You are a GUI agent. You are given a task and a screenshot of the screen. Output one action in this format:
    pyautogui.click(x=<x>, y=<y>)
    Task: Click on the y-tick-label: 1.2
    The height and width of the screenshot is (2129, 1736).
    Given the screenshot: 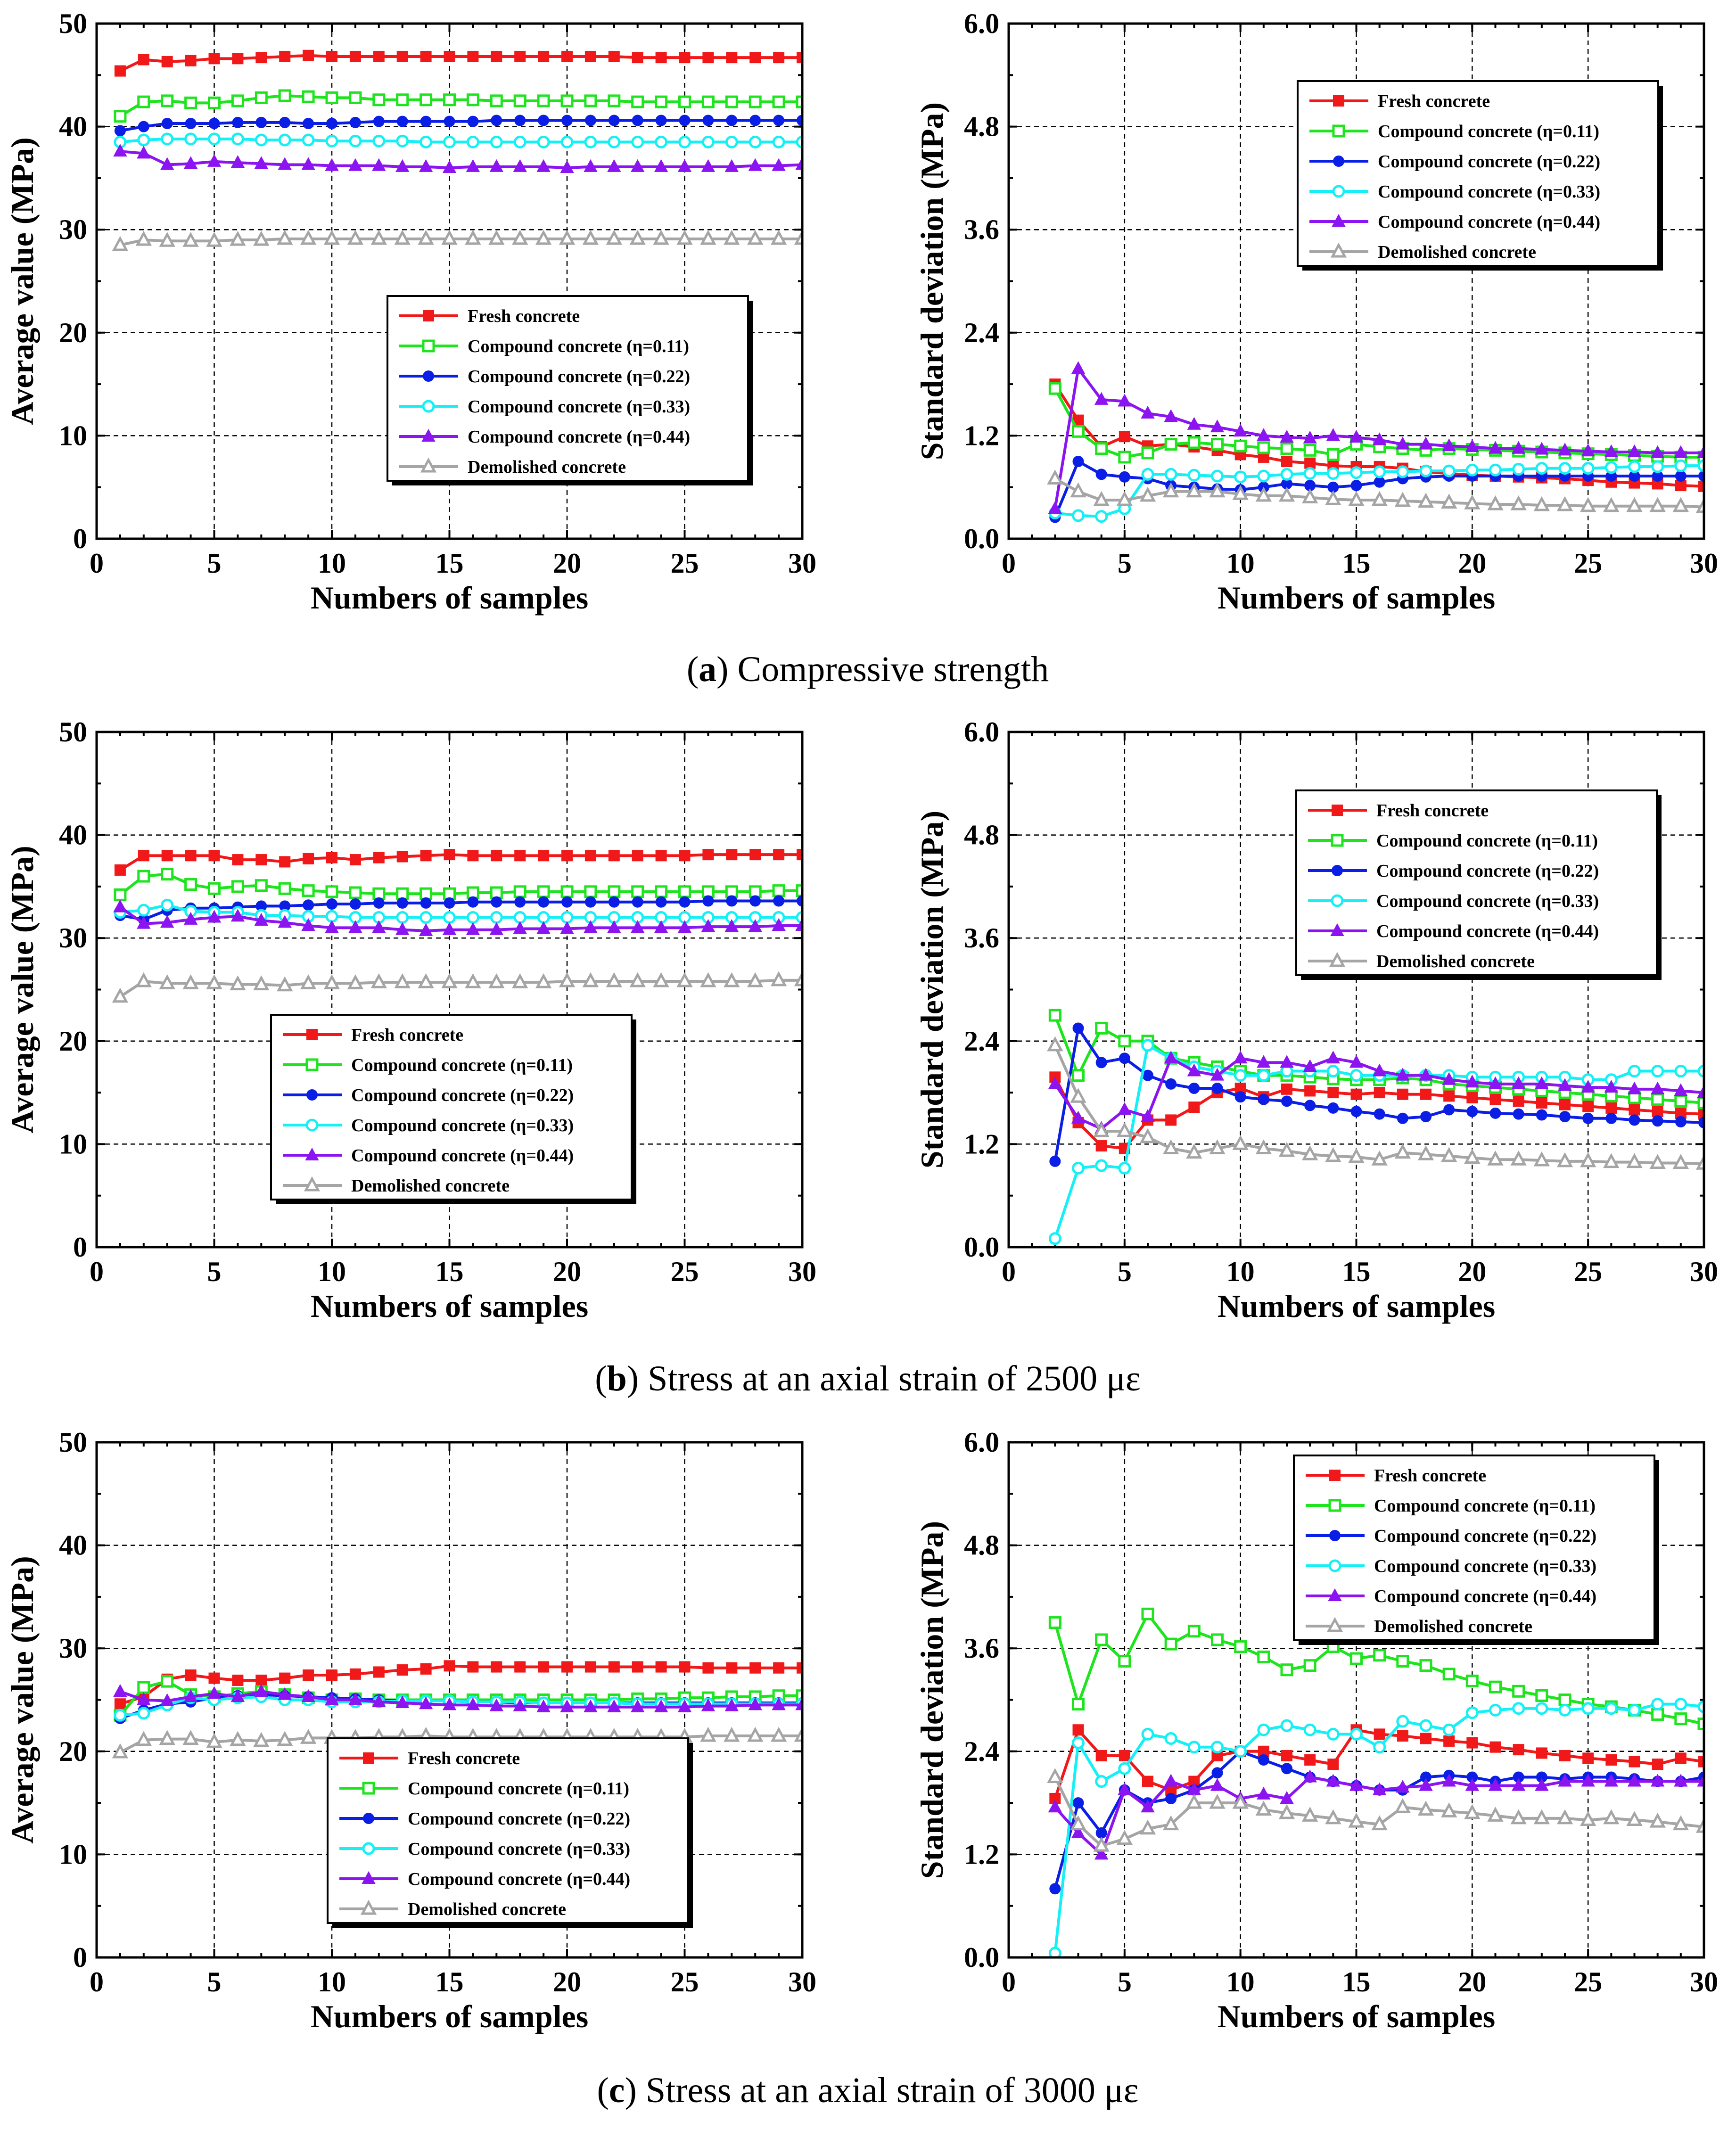 What is the action you would take?
    pyautogui.click(x=982, y=435)
    